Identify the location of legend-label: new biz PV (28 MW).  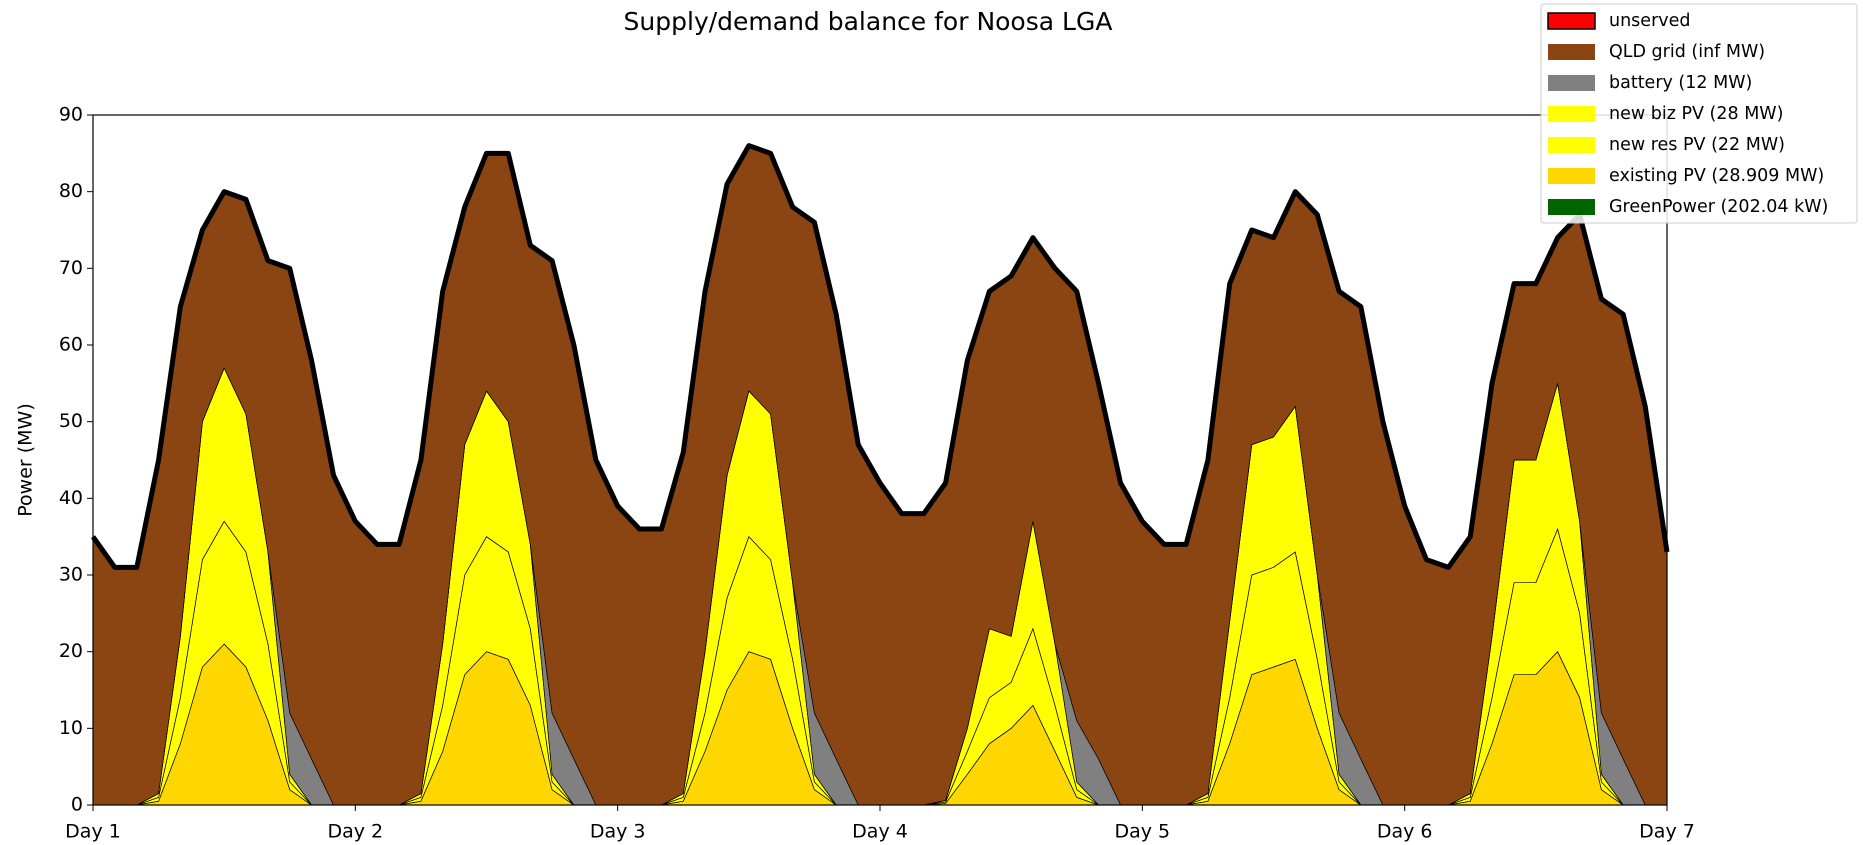
(1696, 114).